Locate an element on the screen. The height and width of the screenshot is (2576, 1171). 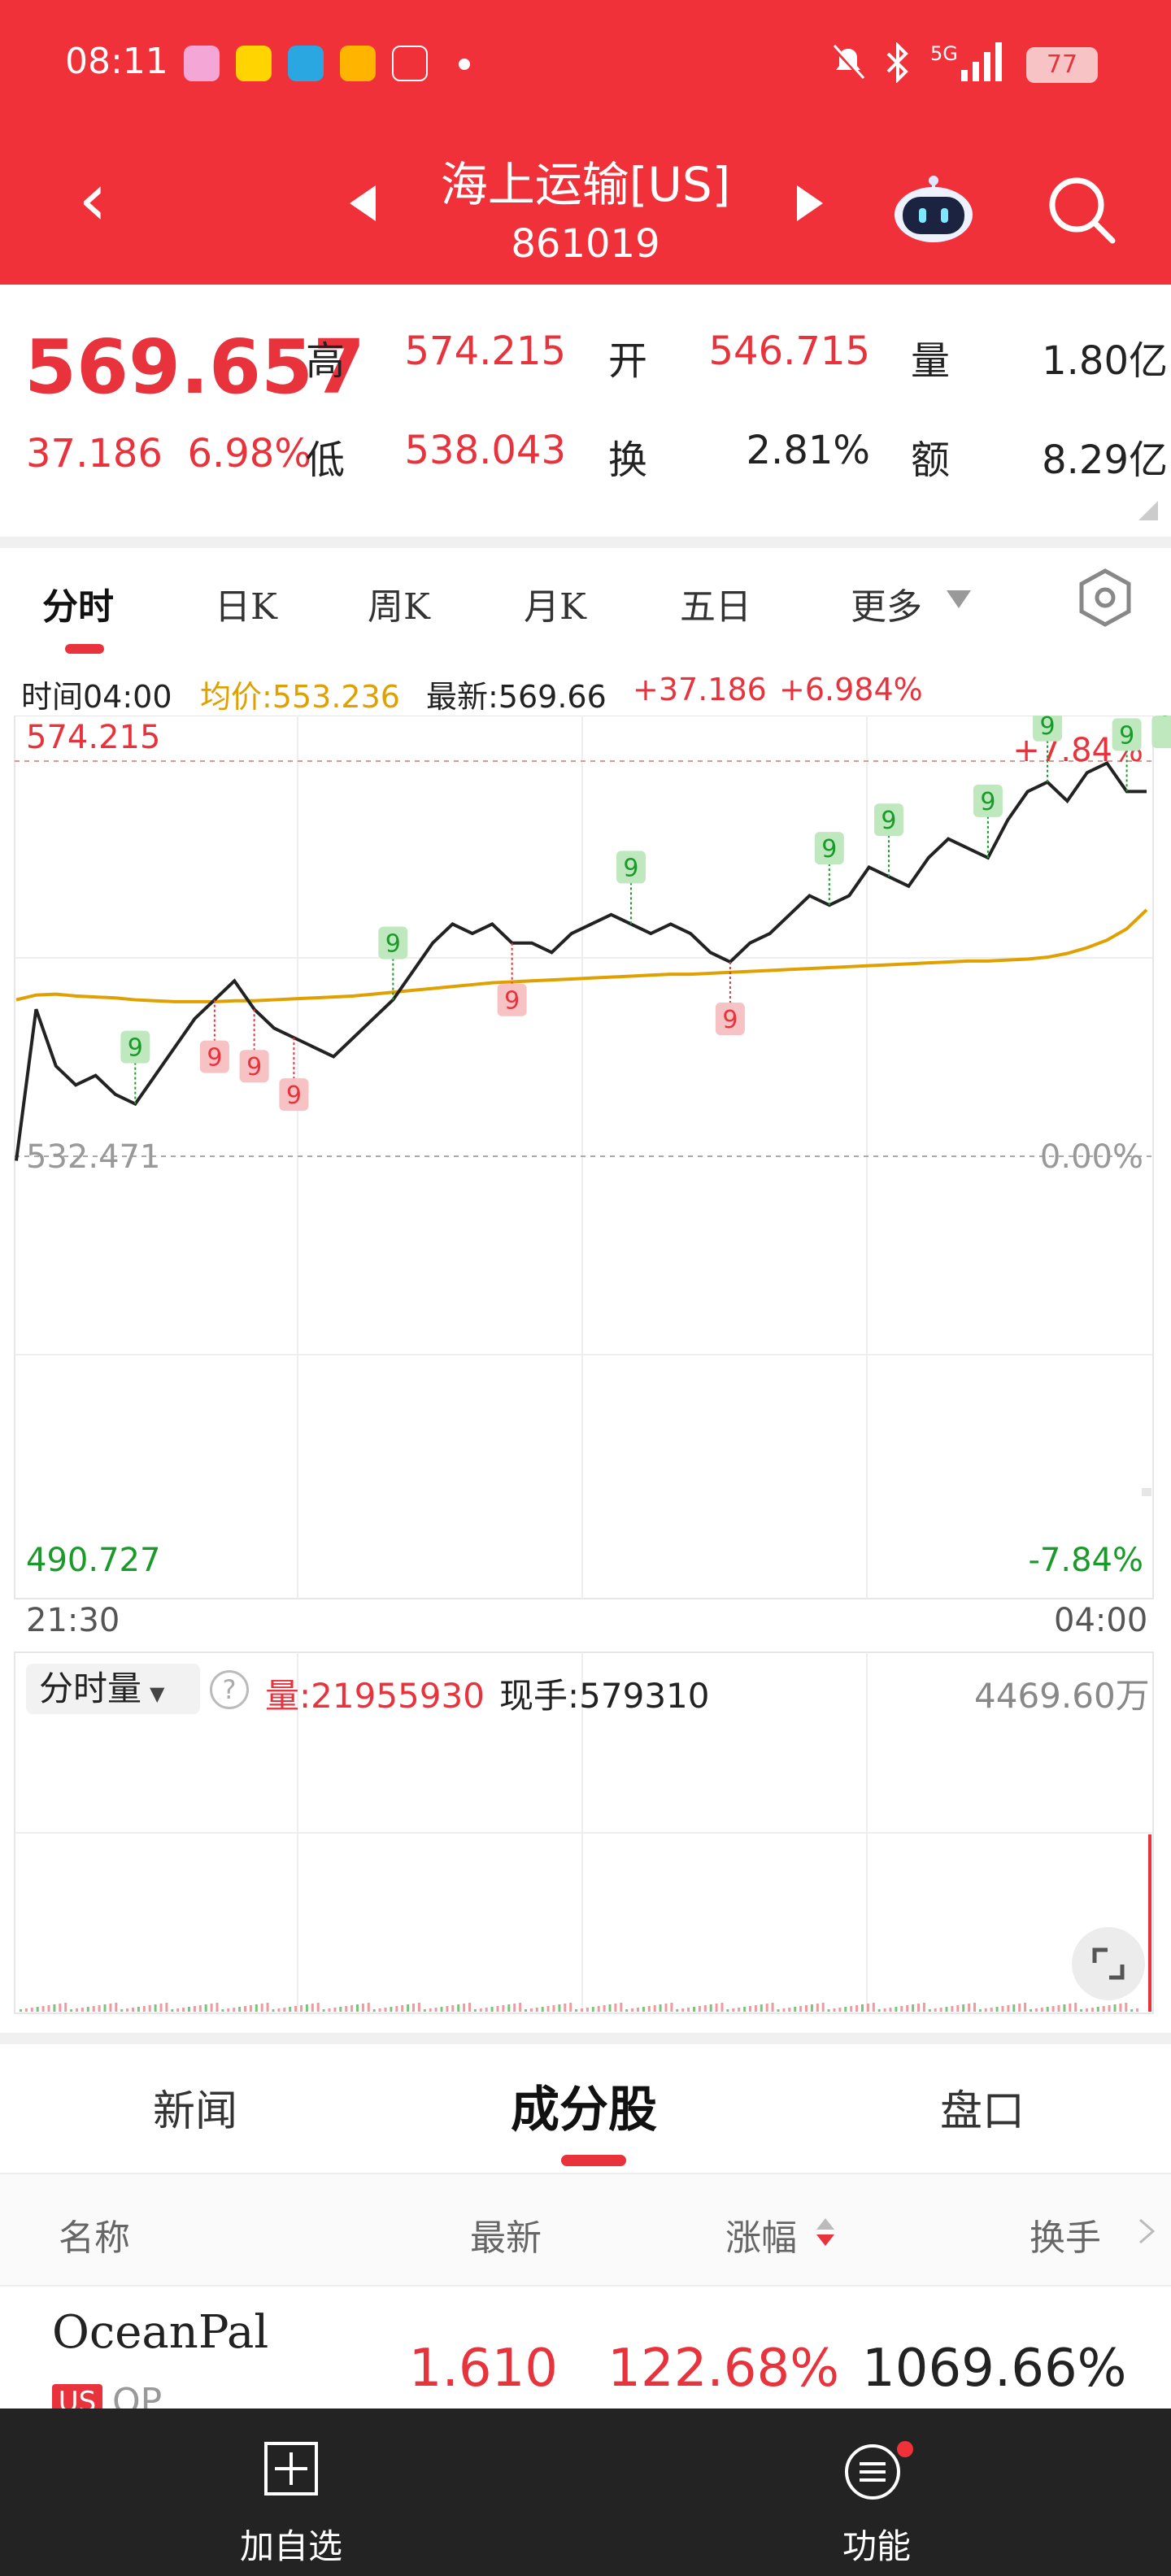
function-button is located at coordinates (876, 2472).